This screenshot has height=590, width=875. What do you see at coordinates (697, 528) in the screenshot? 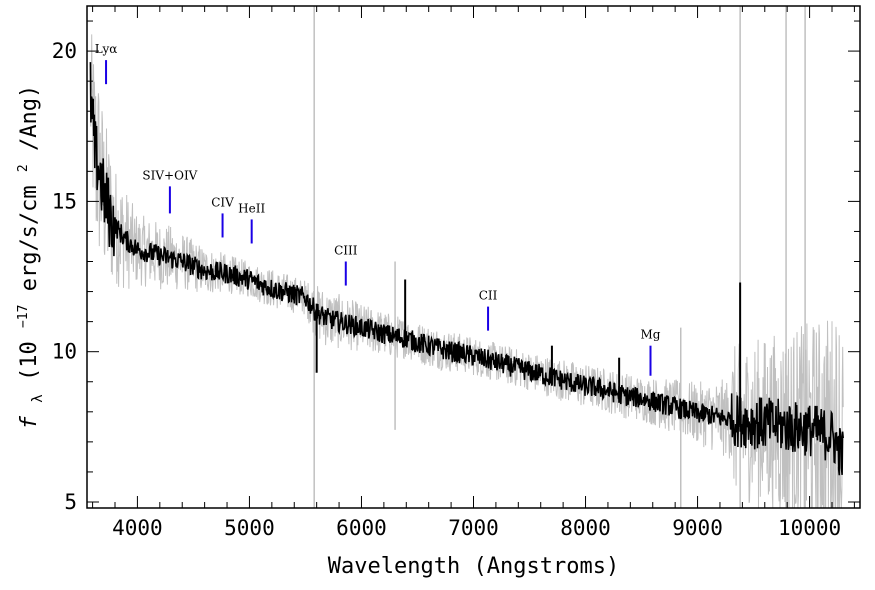
I see `x-tick-label: 9000` at bounding box center [697, 528].